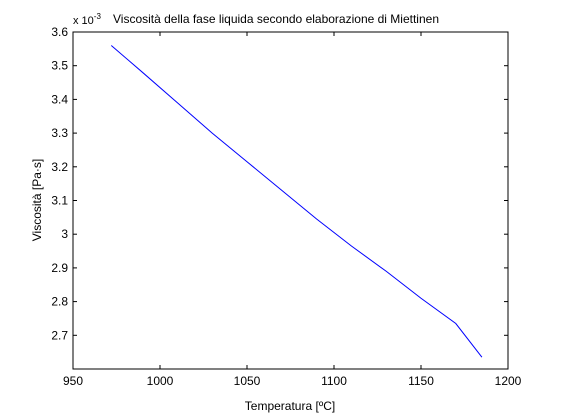 The width and height of the screenshot is (561, 420). I want to click on y-tick-label: 3.2, so click(59, 167).